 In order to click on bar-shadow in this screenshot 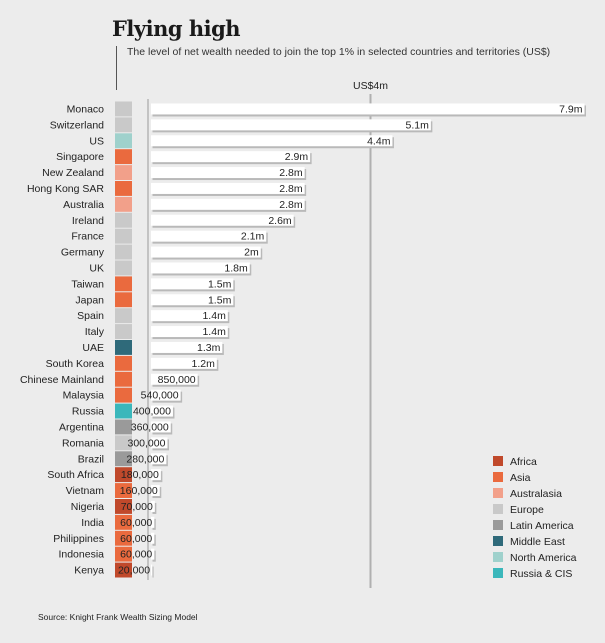, I will do `click(153, 572)`.